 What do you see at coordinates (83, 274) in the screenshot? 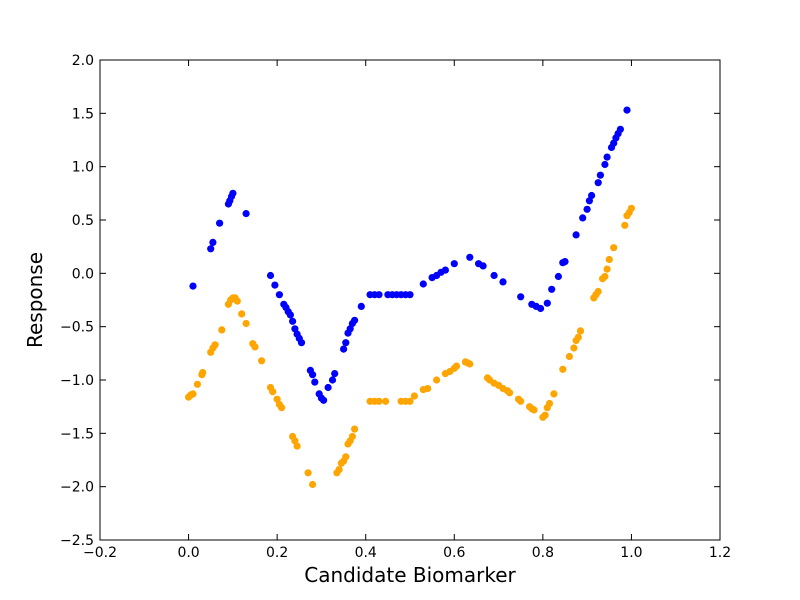
I see `y-tick-label: 0.0` at bounding box center [83, 274].